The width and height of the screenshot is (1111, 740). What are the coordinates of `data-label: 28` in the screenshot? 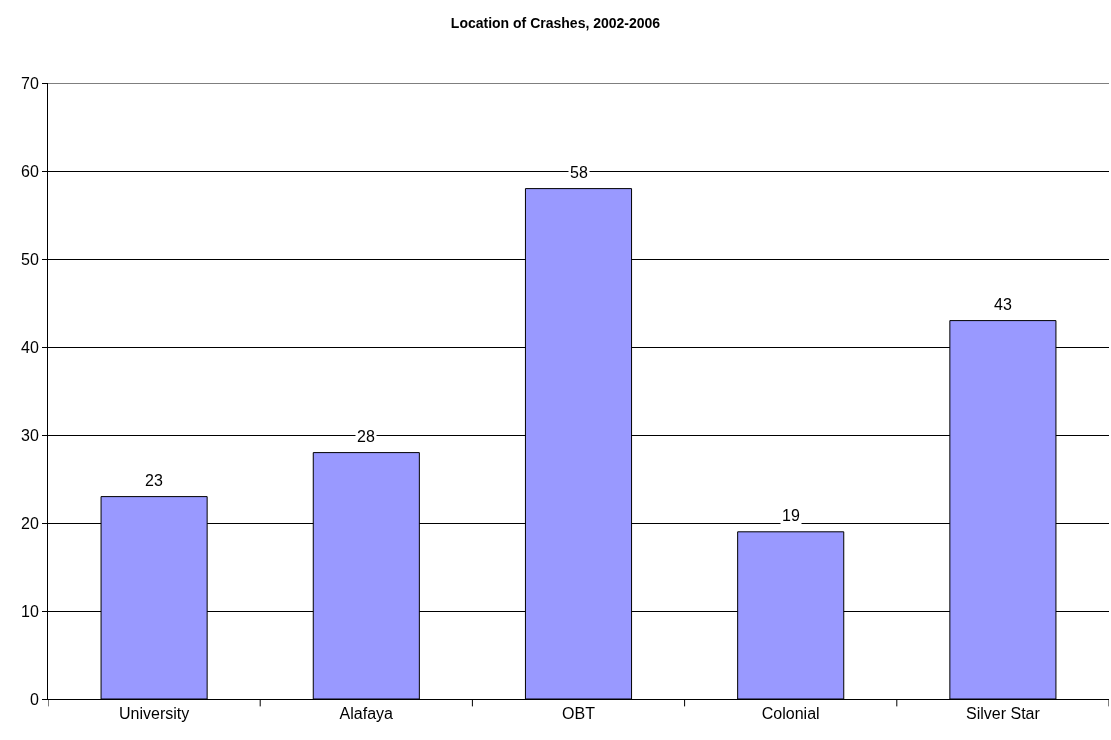 It's located at (366, 436).